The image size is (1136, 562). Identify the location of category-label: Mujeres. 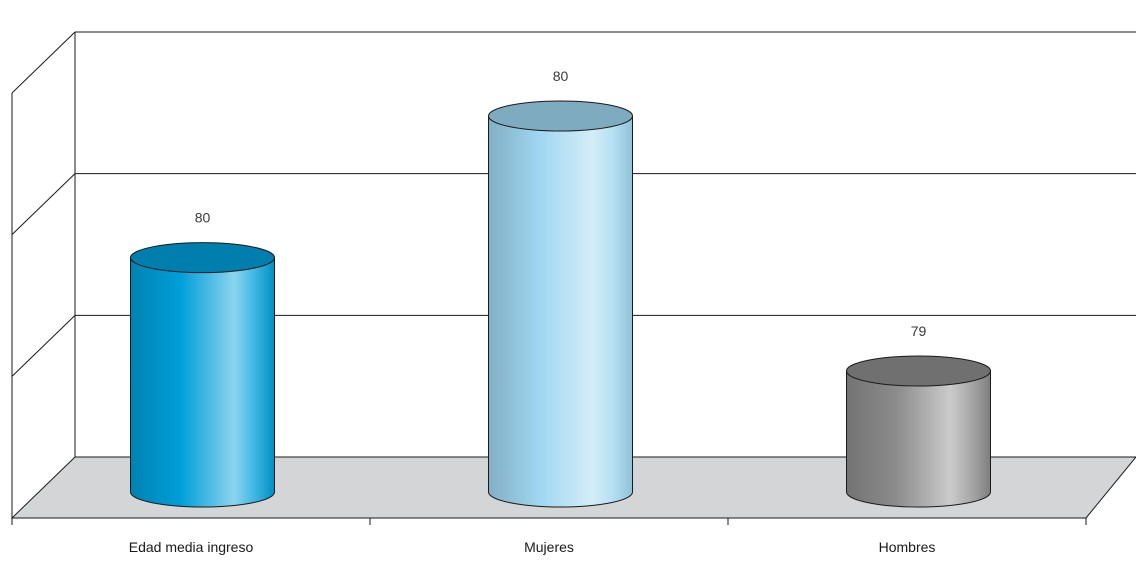
(549, 547).